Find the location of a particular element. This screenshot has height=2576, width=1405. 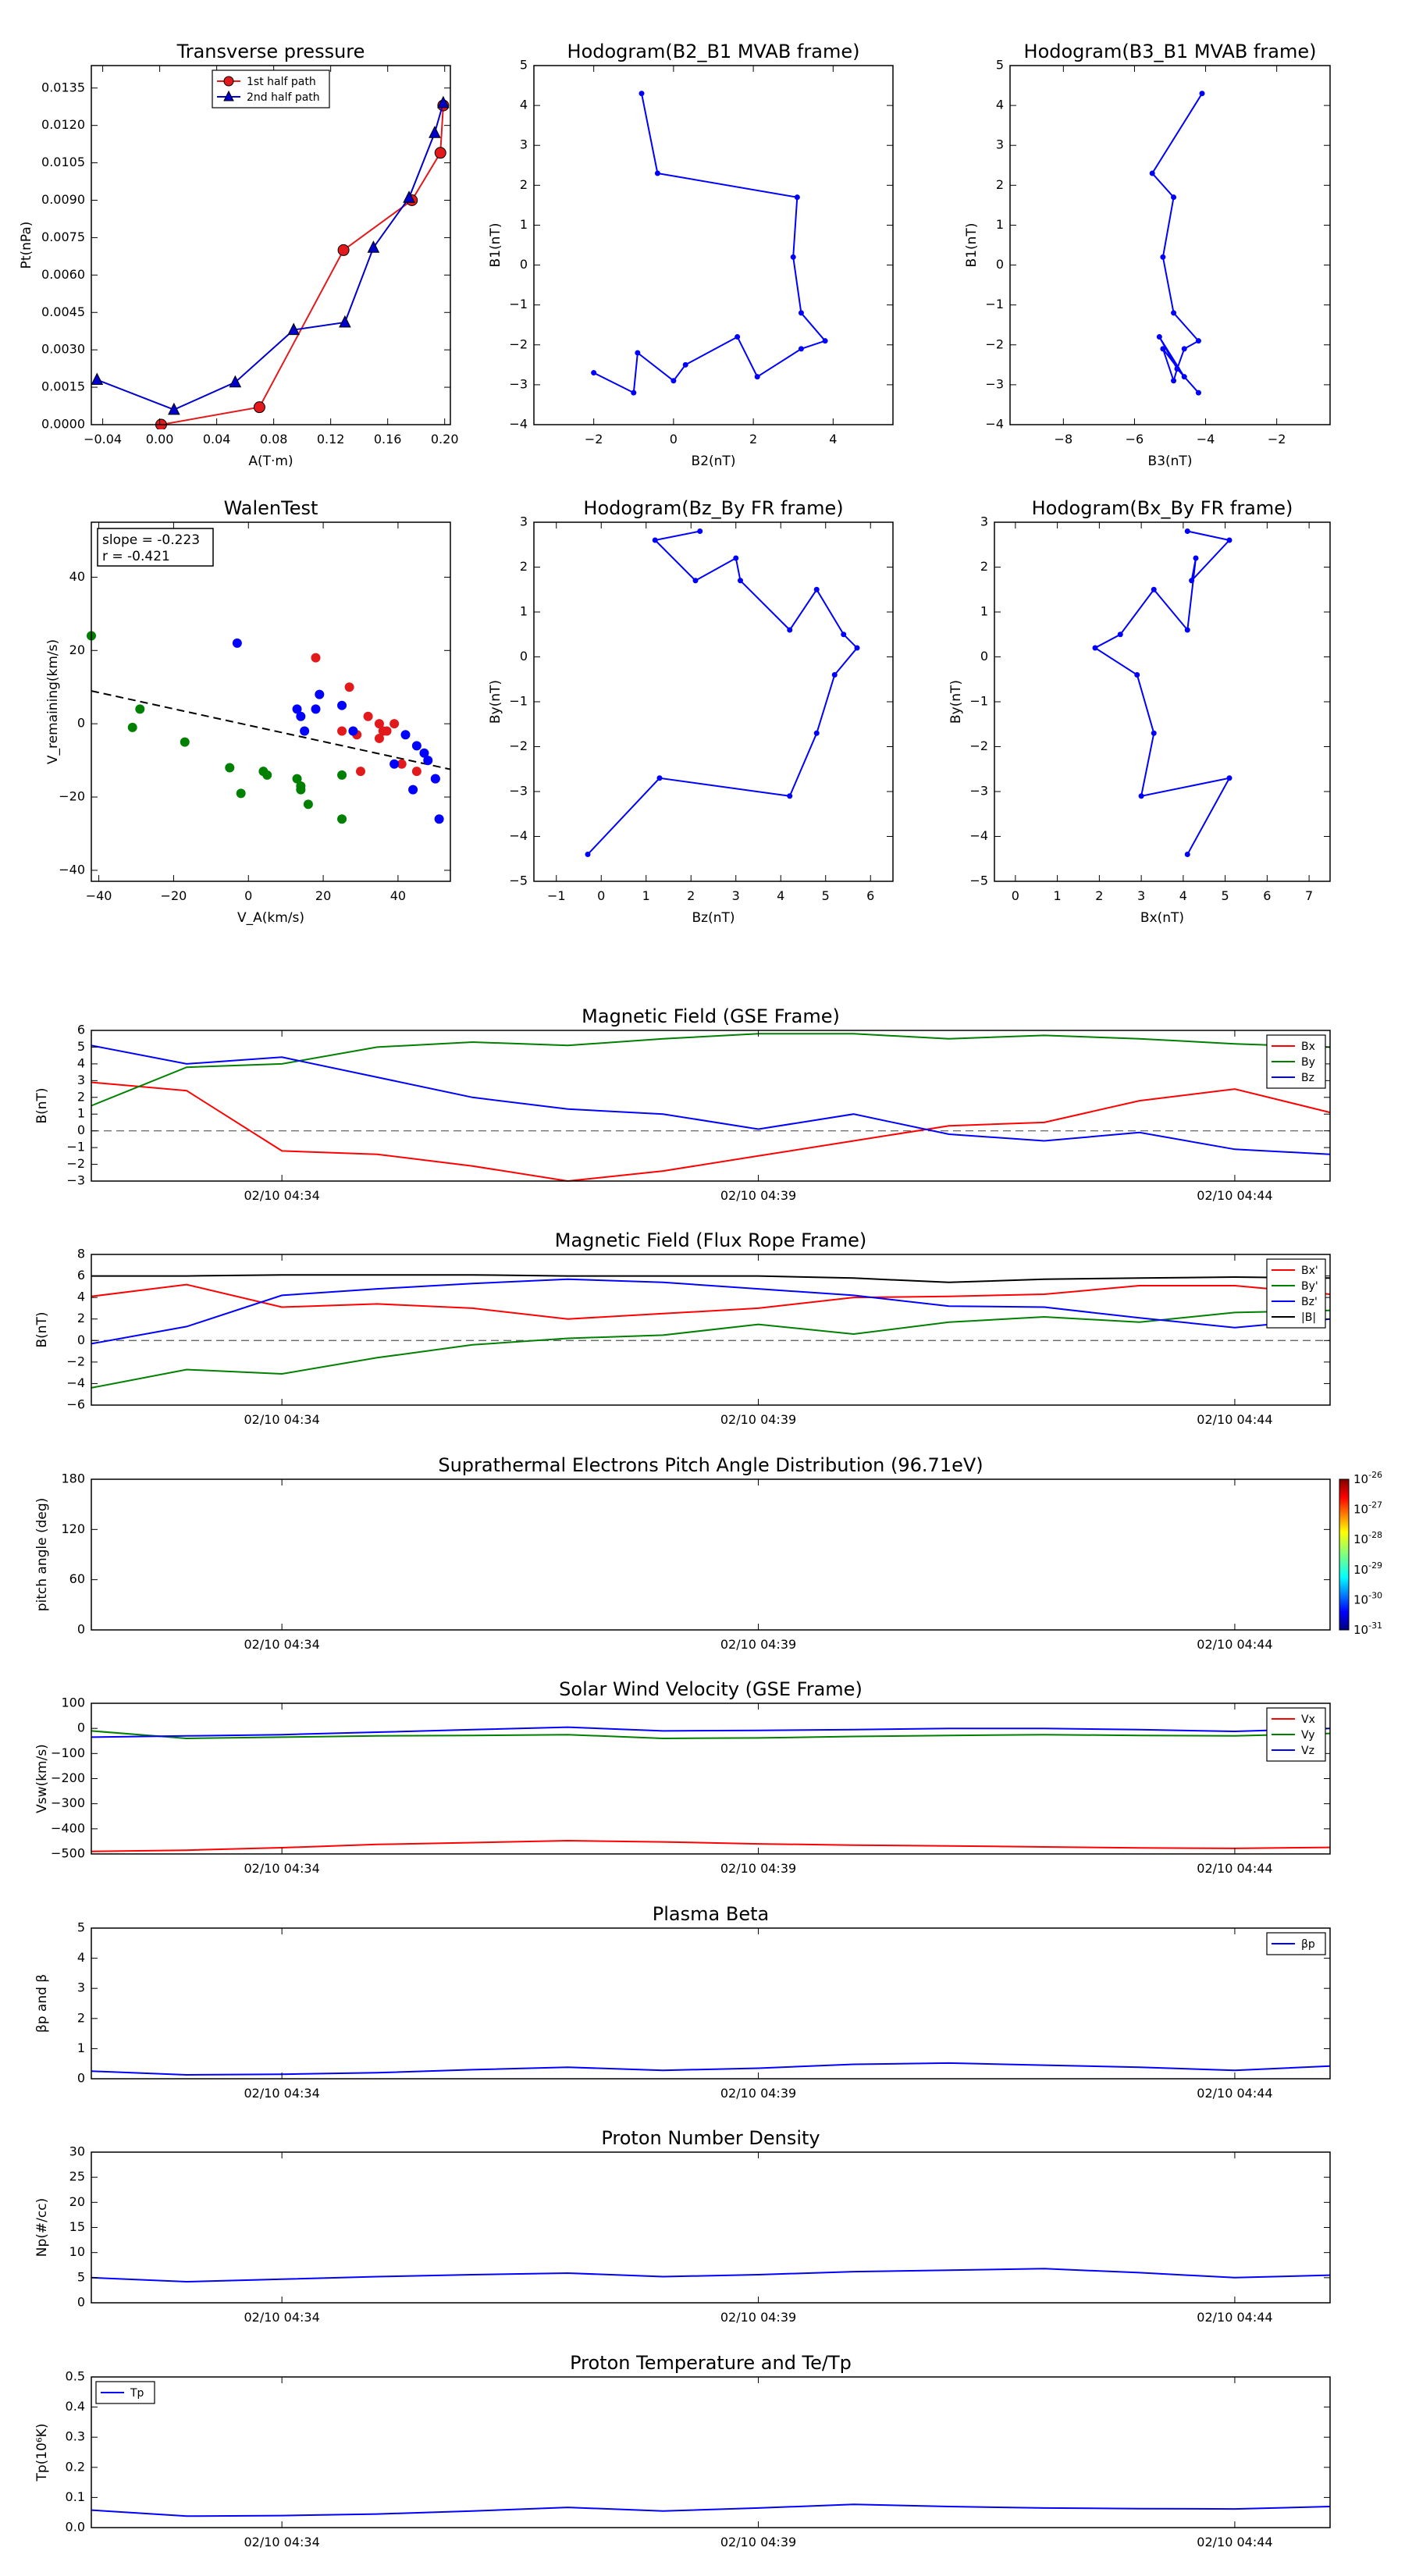

chart-title: Plasma Beta is located at coordinates (711, 1914).